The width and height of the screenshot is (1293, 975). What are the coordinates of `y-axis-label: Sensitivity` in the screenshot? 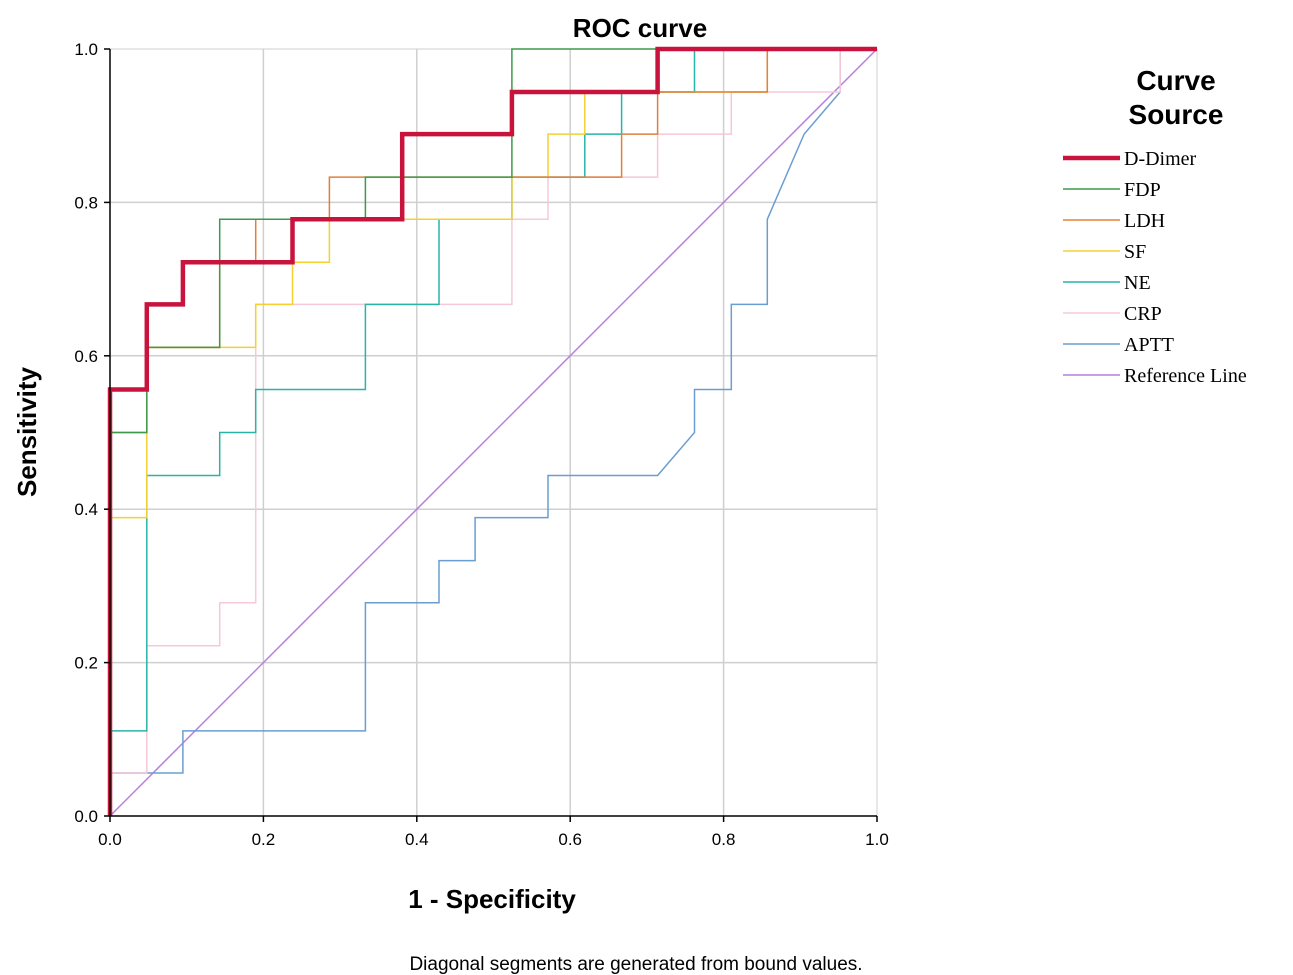 It's located at (27, 431).